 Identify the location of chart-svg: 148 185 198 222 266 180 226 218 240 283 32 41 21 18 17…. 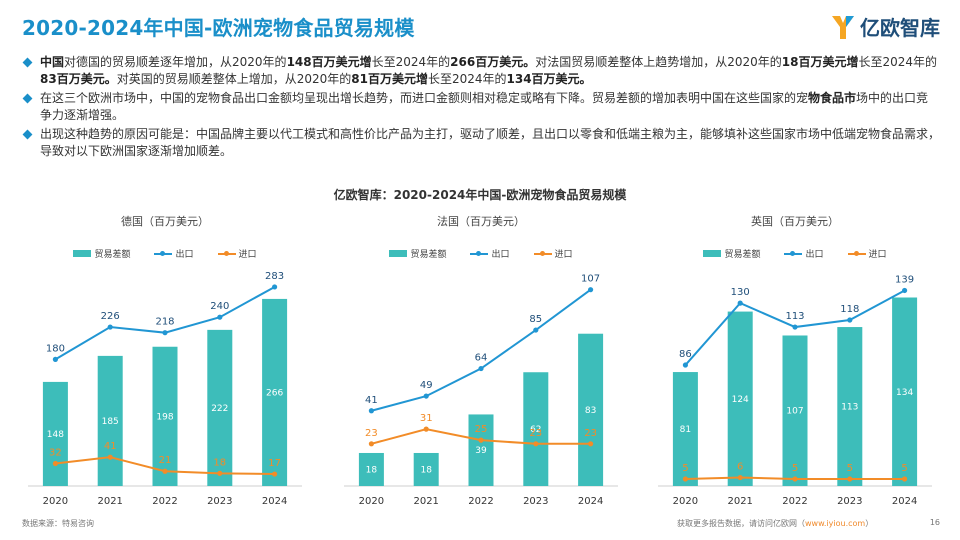
(165, 389).